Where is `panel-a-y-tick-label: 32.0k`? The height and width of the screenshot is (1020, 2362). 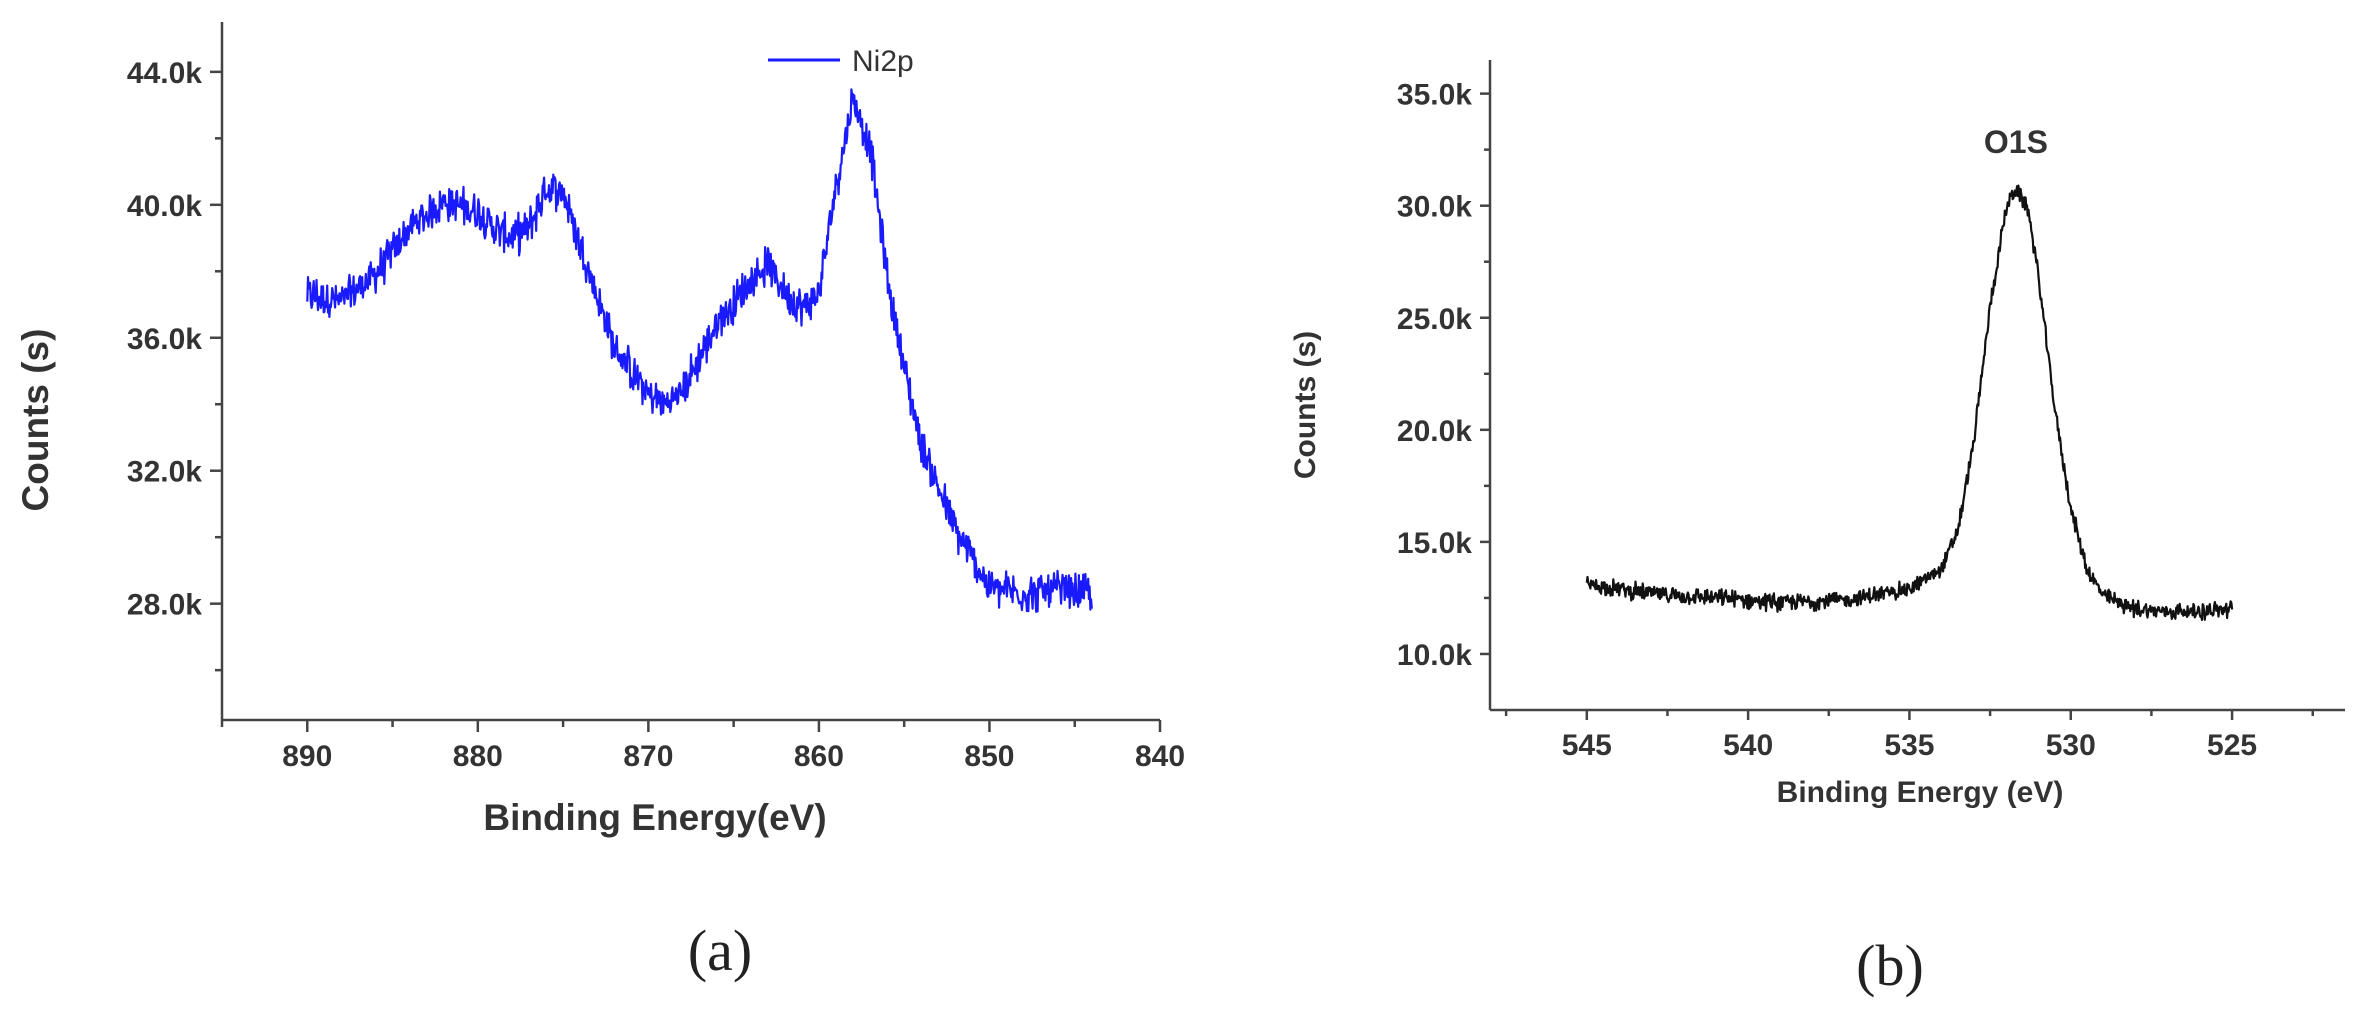 panel-a-y-tick-label: 32.0k is located at coordinates (164, 472).